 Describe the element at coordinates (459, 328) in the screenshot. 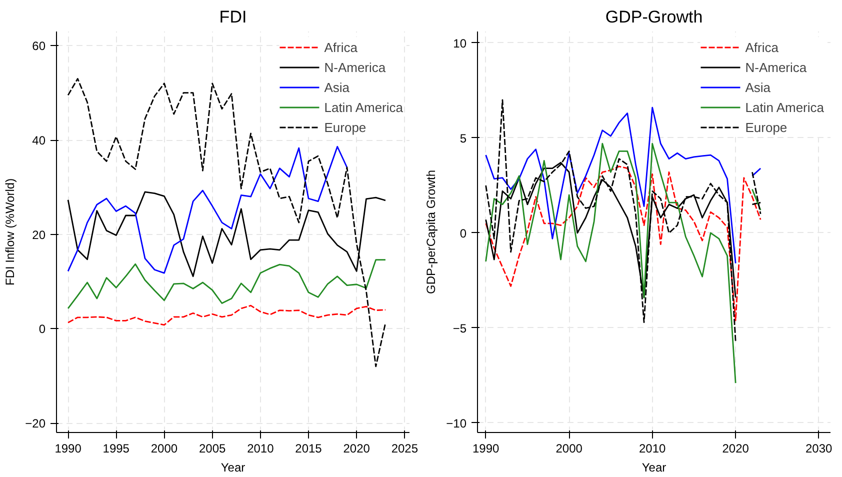

I see `y-tick-label: −5` at that location.